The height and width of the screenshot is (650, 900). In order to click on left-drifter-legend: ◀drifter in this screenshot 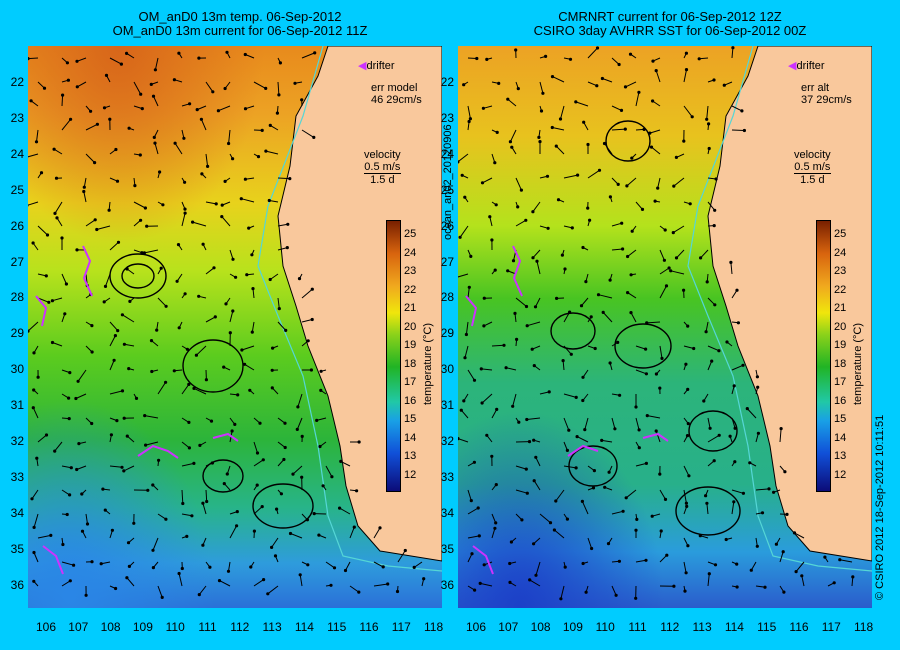, I will do `click(376, 66)`.